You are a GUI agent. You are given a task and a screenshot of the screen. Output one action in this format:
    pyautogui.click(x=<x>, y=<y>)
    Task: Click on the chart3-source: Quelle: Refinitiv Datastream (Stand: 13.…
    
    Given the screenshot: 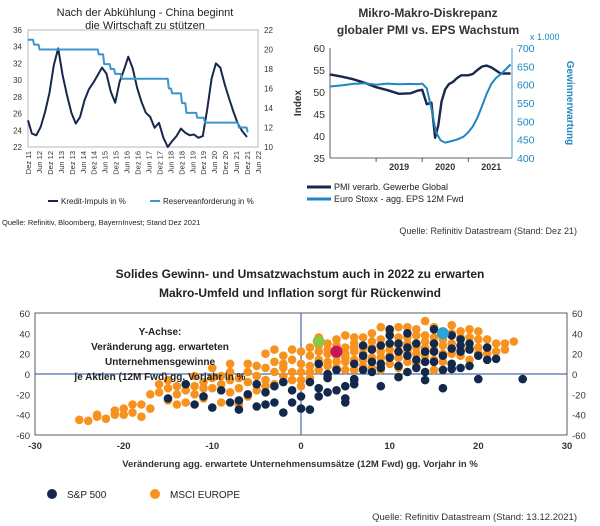 What is the action you would take?
    pyautogui.click(x=474, y=517)
    